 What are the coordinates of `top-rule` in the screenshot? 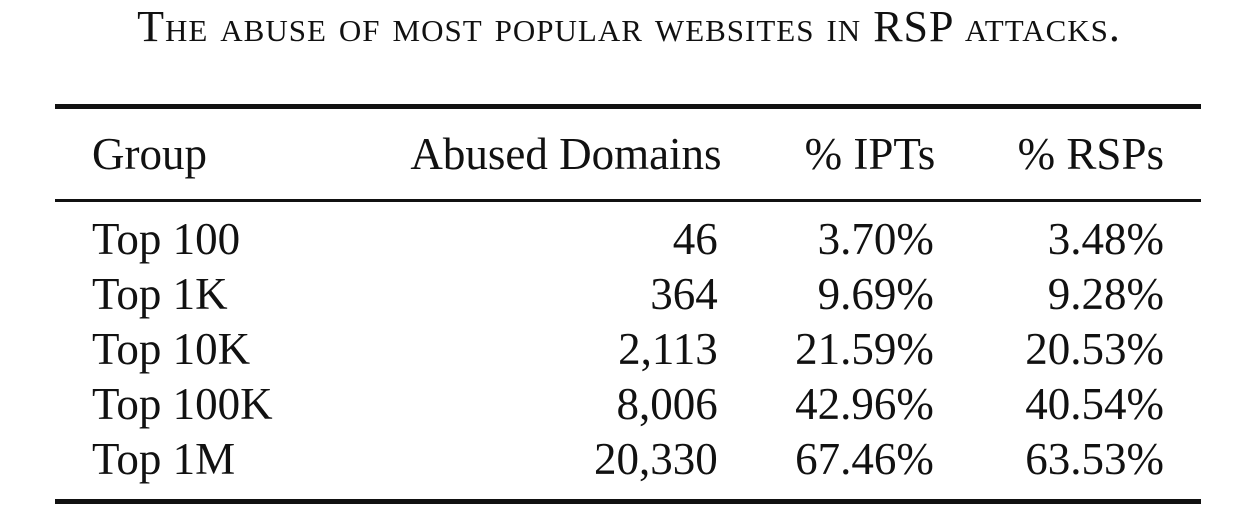 It's located at (628, 106).